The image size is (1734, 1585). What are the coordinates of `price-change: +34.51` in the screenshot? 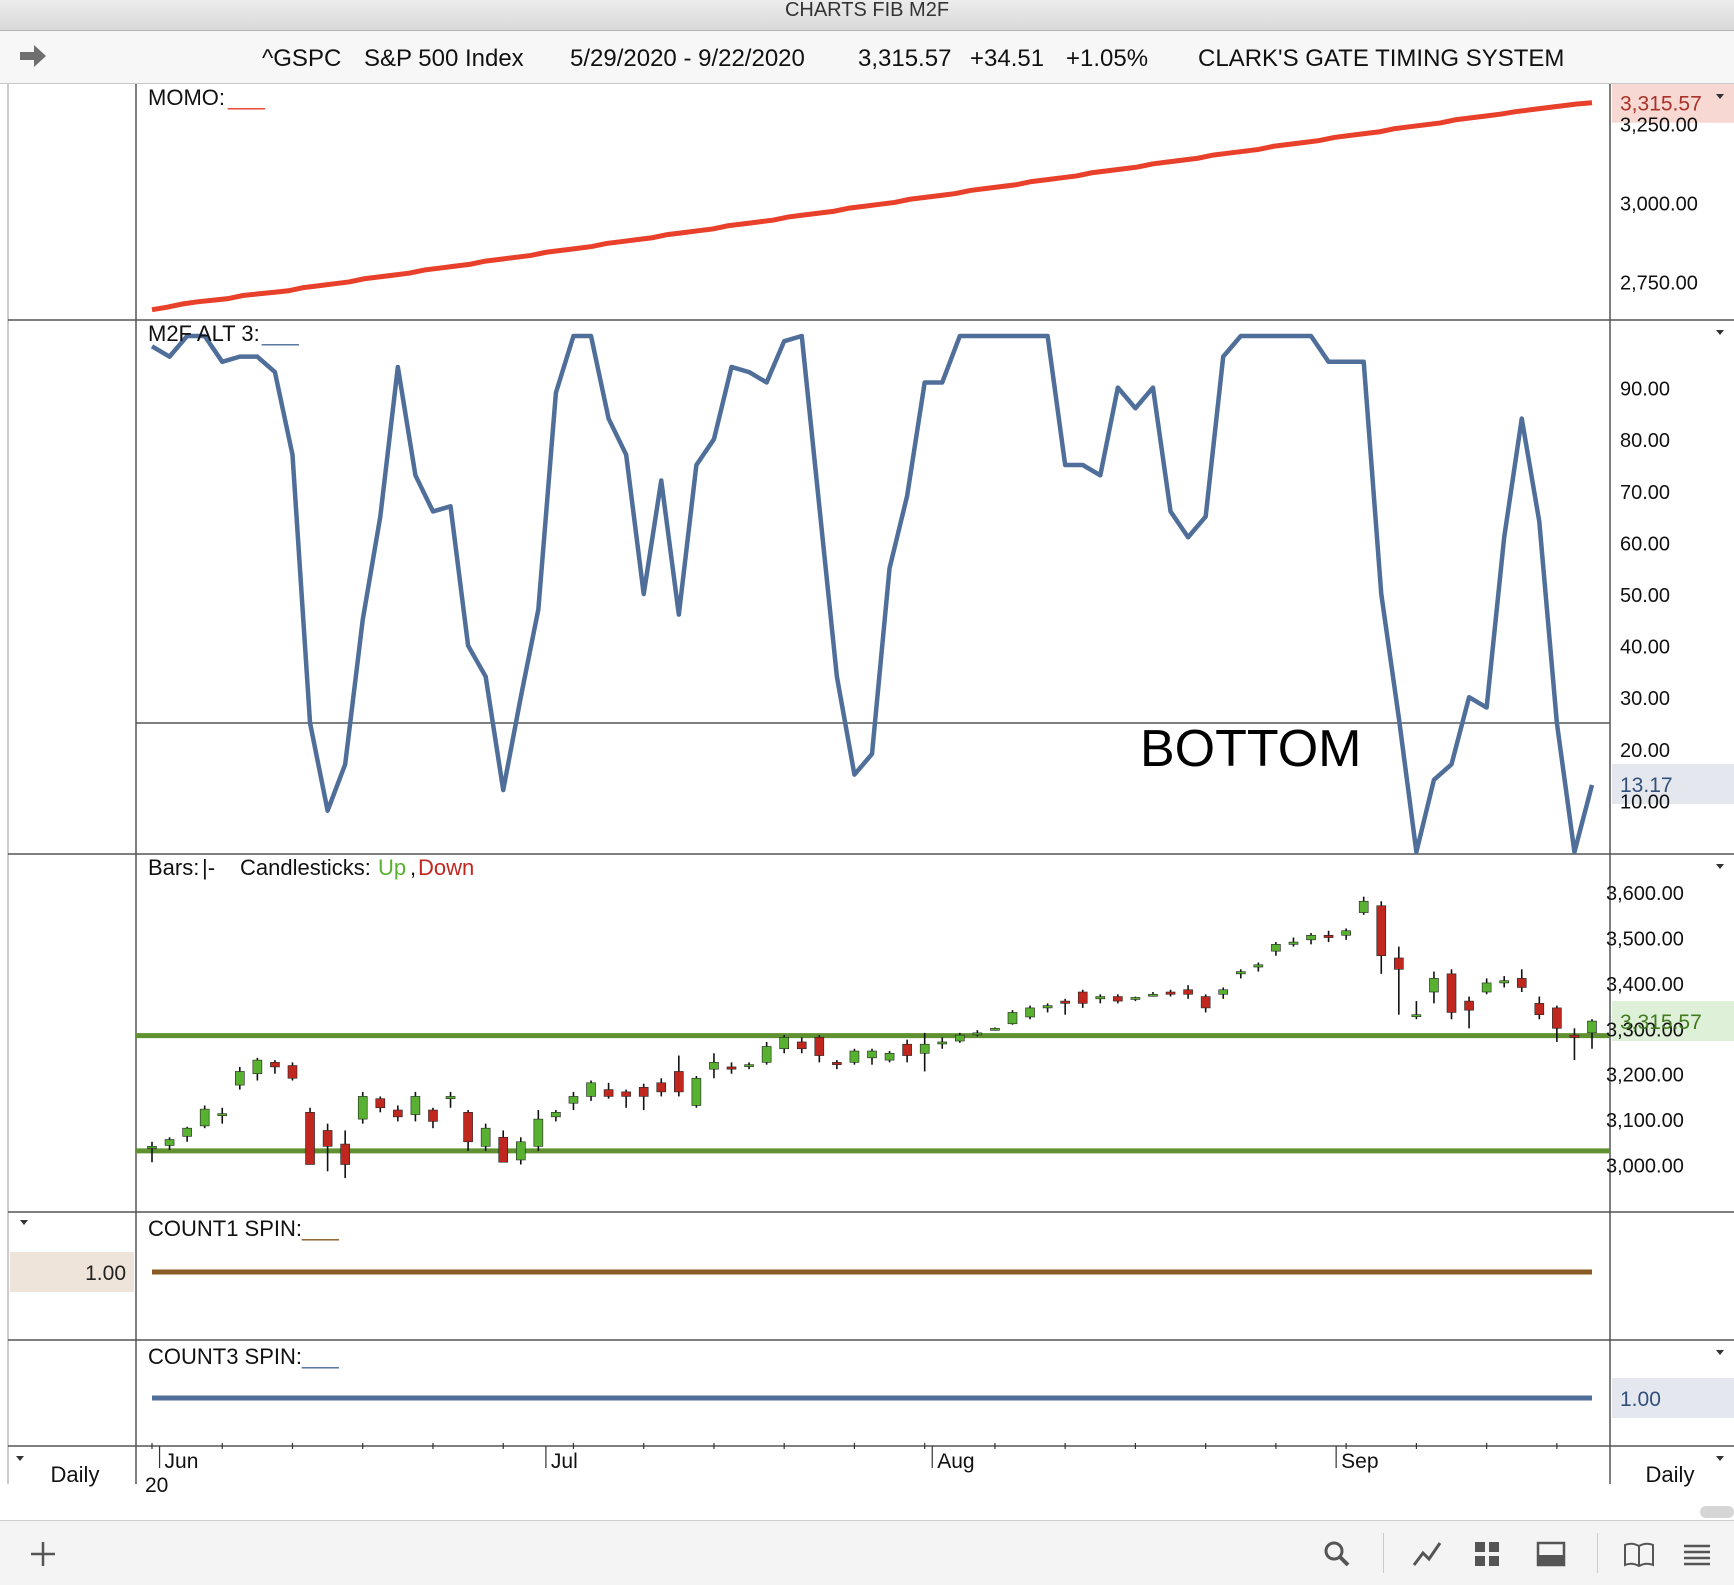 It's located at (1007, 58).